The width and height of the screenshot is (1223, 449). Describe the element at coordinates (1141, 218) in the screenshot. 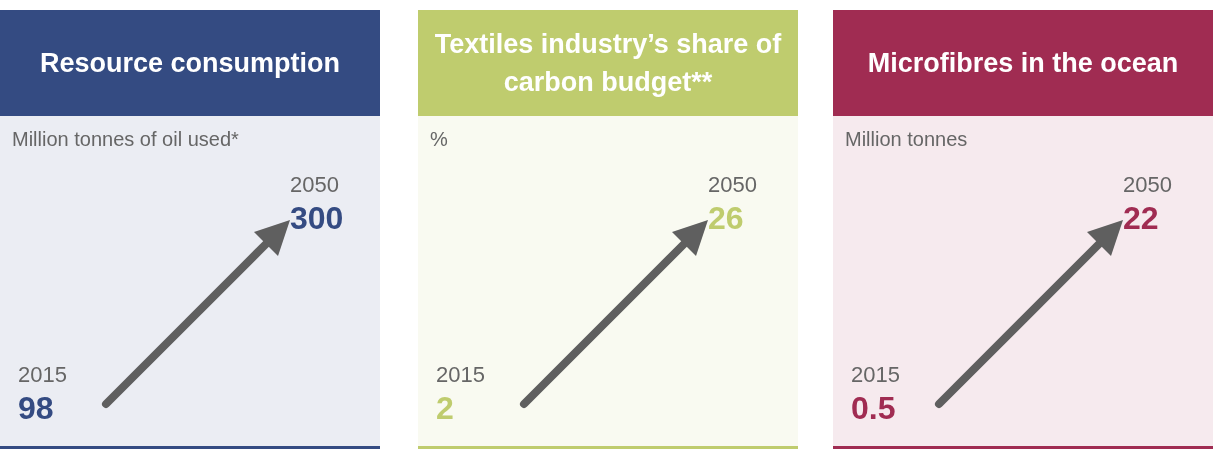

I see `data-label: 22` at that location.